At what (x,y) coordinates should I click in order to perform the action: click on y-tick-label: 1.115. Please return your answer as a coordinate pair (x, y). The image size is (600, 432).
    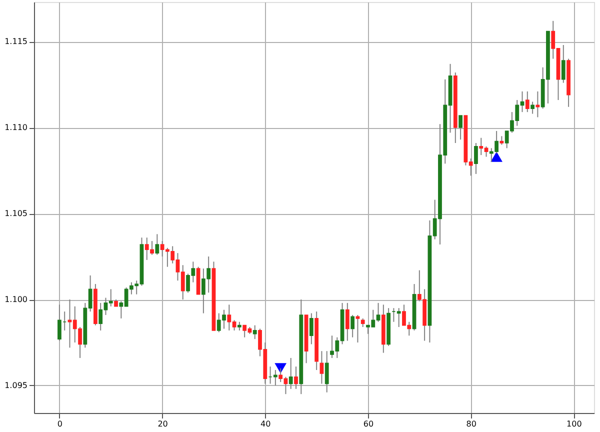
    Looking at the image, I should click on (16, 41).